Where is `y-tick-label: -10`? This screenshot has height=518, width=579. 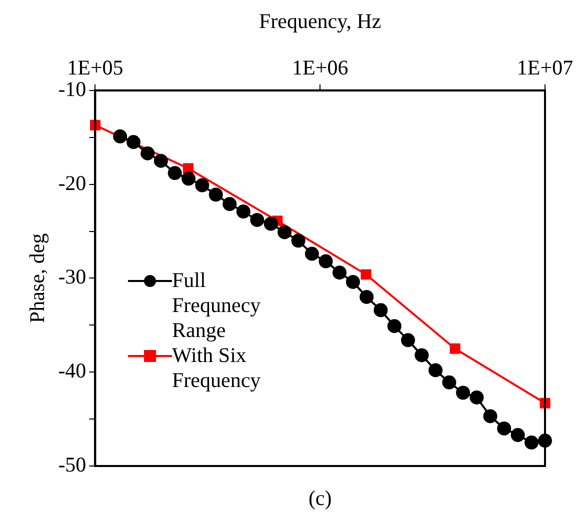 y-tick-label: -10 is located at coordinates (72, 88).